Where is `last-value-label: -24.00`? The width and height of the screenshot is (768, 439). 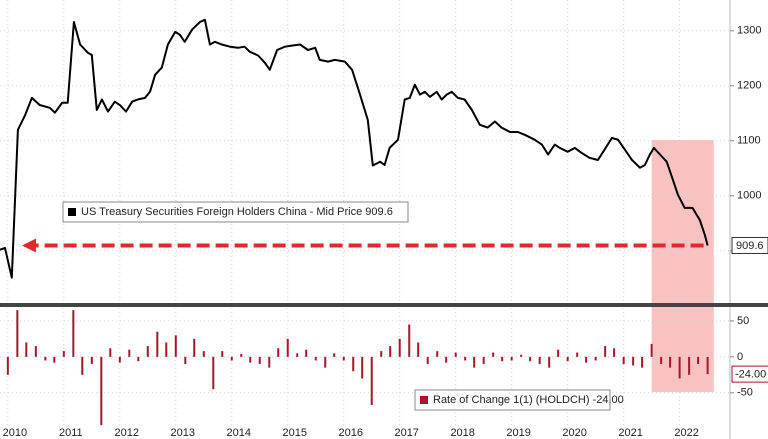 last-value-label: -24.00 is located at coordinates (750, 375).